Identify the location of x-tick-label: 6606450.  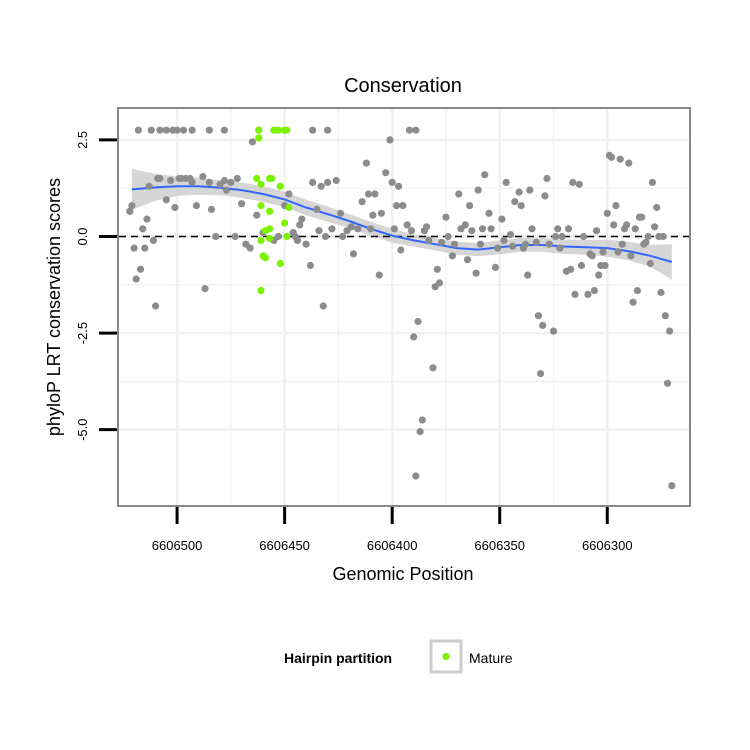
(284, 545).